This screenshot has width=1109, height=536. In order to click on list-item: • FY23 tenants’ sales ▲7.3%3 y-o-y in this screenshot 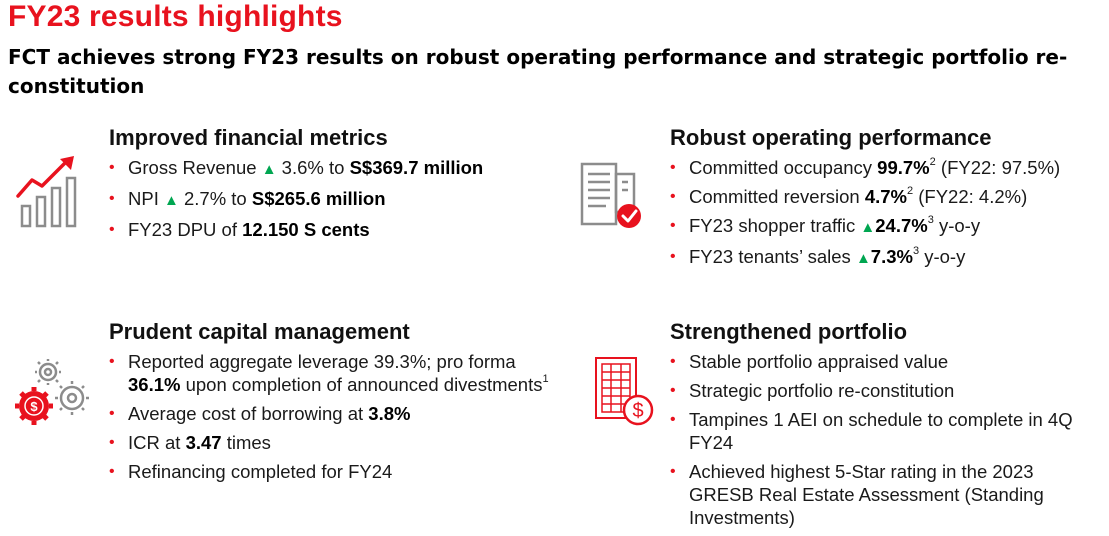, I will do `click(818, 255)`.